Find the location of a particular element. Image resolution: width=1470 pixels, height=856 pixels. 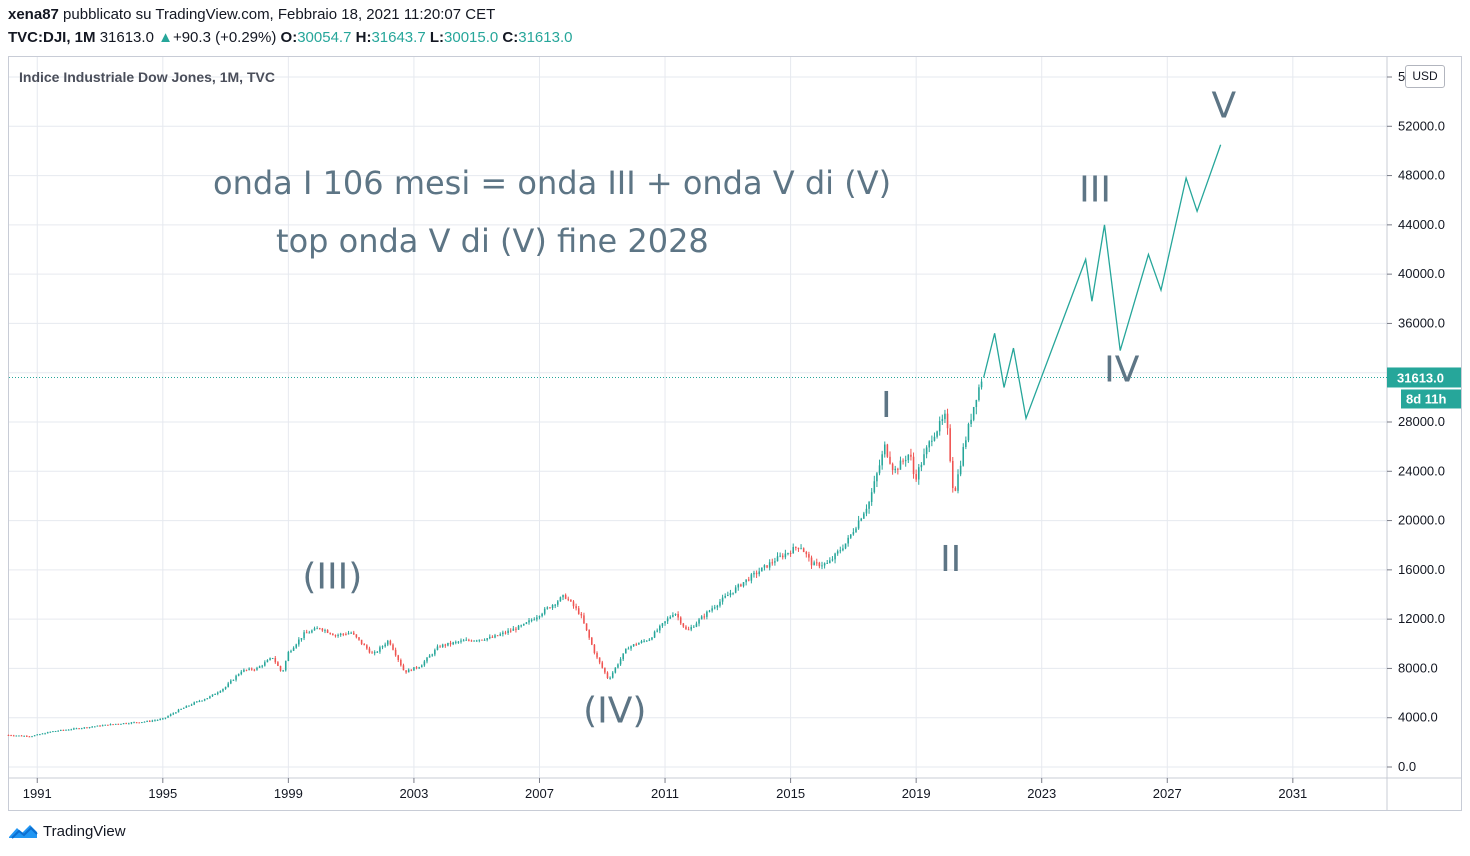

high-value: 31643.7 is located at coordinates (398, 37).